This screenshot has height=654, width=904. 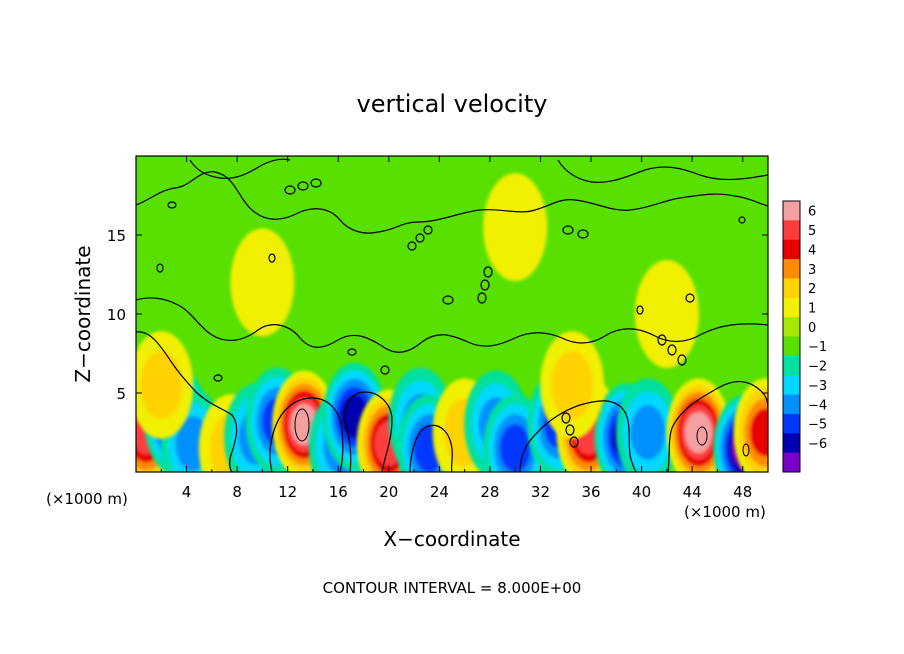 What do you see at coordinates (187, 492) in the screenshot?
I see `x-tick-label: 4` at bounding box center [187, 492].